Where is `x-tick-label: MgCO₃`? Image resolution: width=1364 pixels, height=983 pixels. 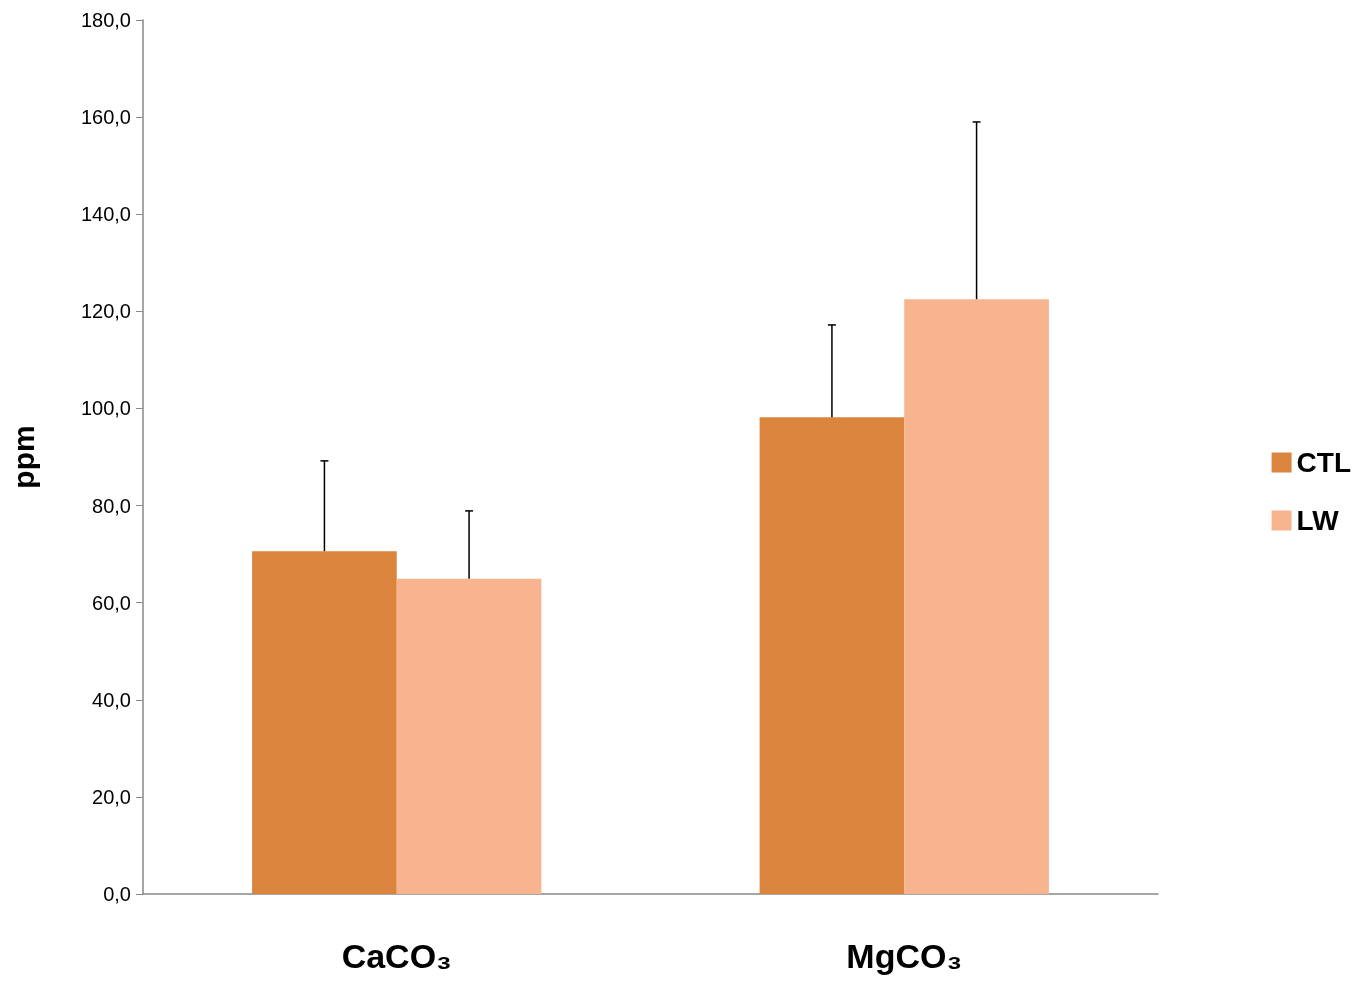
x-tick-label: MgCO₃ is located at coordinates (904, 956).